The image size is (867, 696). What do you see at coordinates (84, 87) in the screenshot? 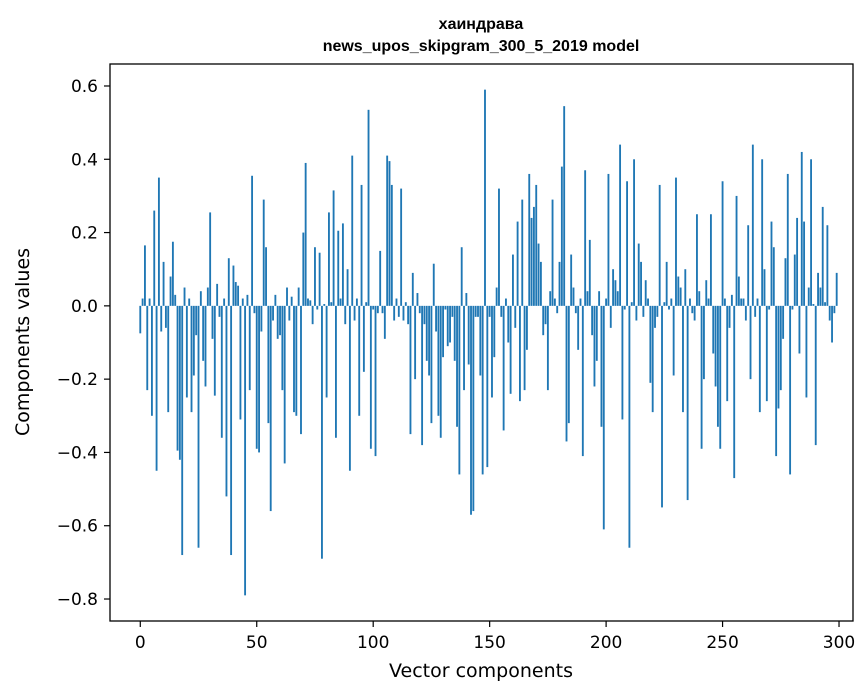
I see `y-tick-label: 0.6` at bounding box center [84, 87].